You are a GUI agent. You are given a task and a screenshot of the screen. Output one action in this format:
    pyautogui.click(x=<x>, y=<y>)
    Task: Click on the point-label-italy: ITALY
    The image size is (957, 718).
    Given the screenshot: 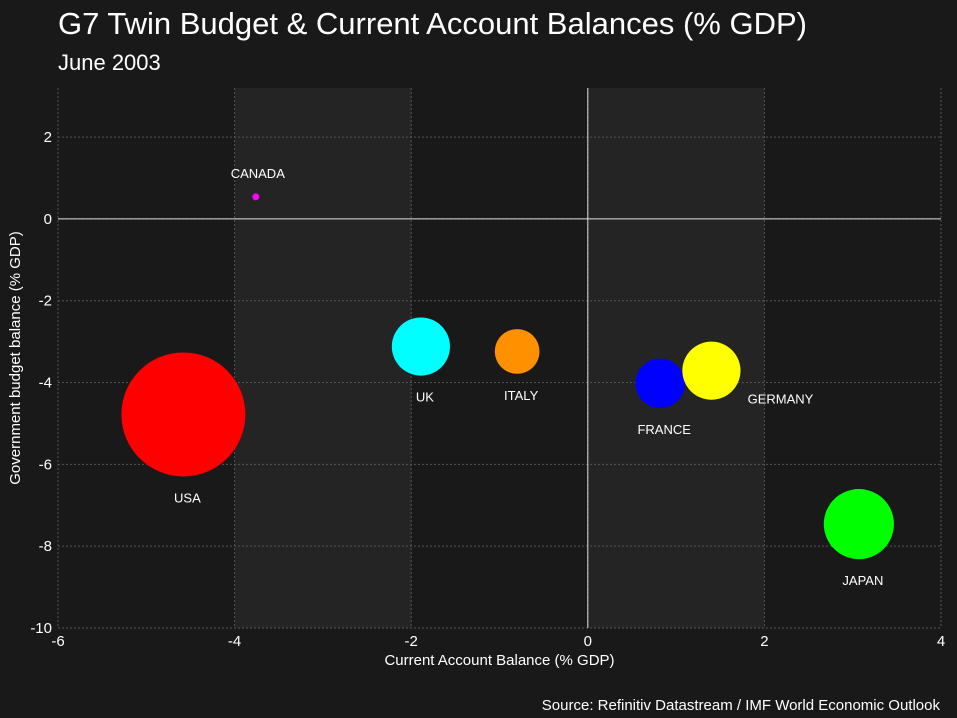 What is the action you would take?
    pyautogui.click(x=521, y=395)
    